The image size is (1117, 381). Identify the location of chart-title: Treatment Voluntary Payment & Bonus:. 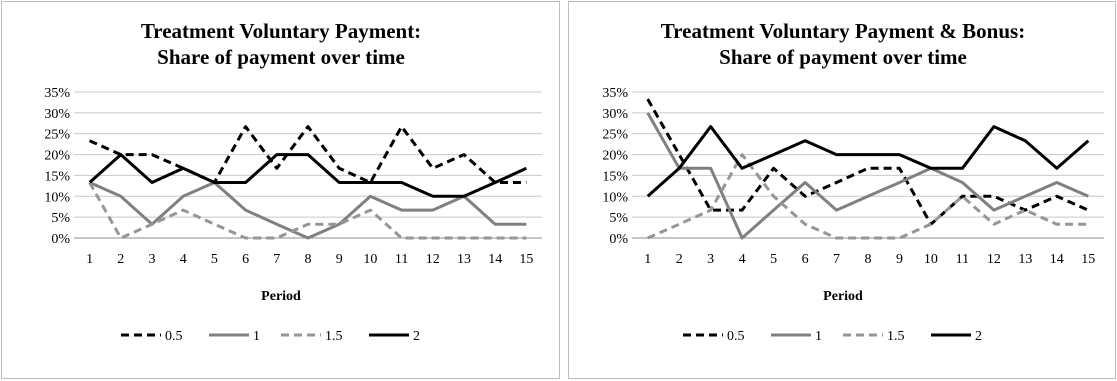
(843, 31).